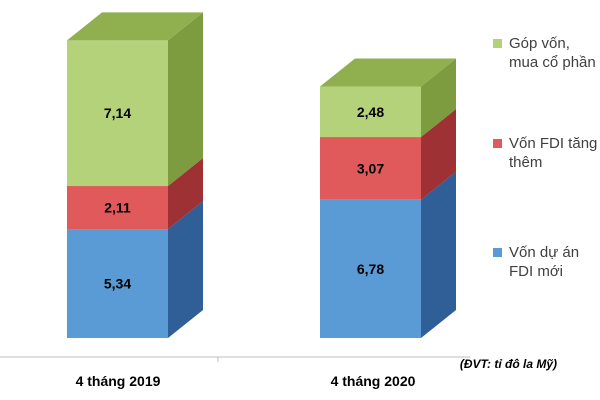 The height and width of the screenshot is (400, 600). Describe the element at coordinates (508, 364) in the screenshot. I see `unit-note: (ĐVT: tỉ đô la Mỹ)` at that location.